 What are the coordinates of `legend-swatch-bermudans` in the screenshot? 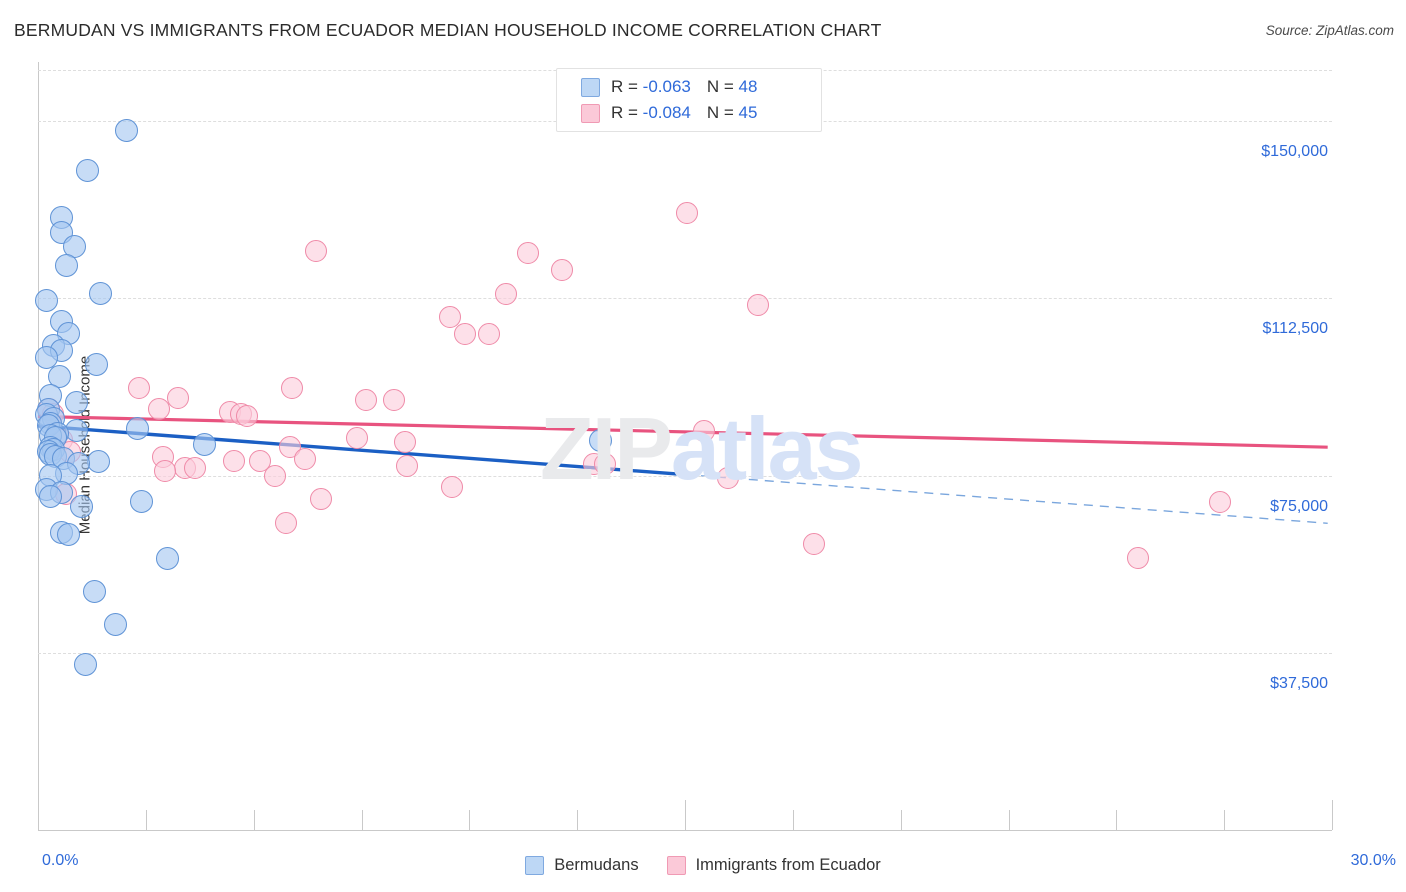 It's located at (535, 865).